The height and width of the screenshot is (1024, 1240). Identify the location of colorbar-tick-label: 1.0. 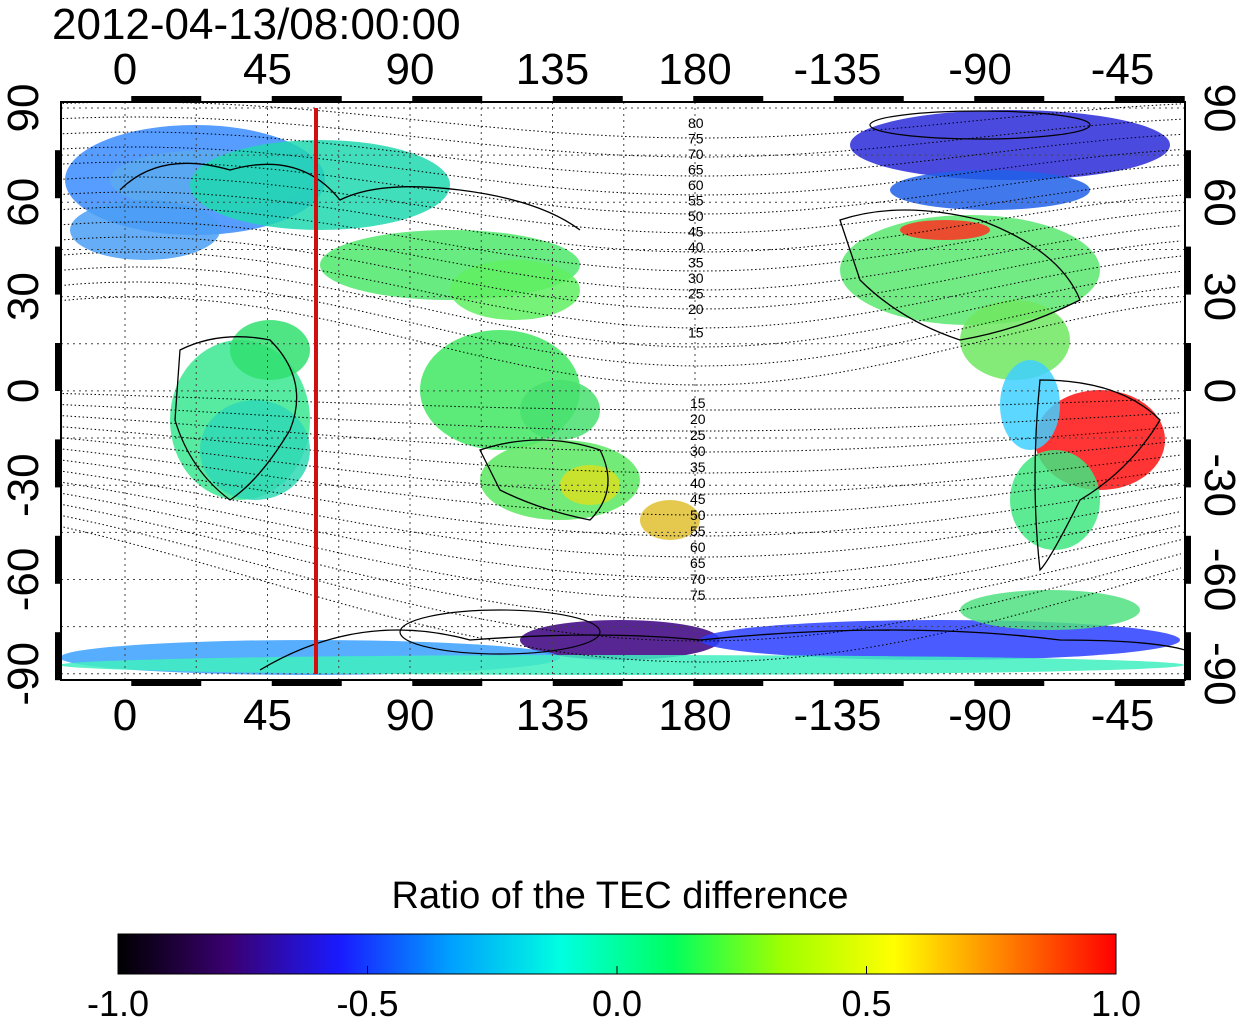
(1116, 1003).